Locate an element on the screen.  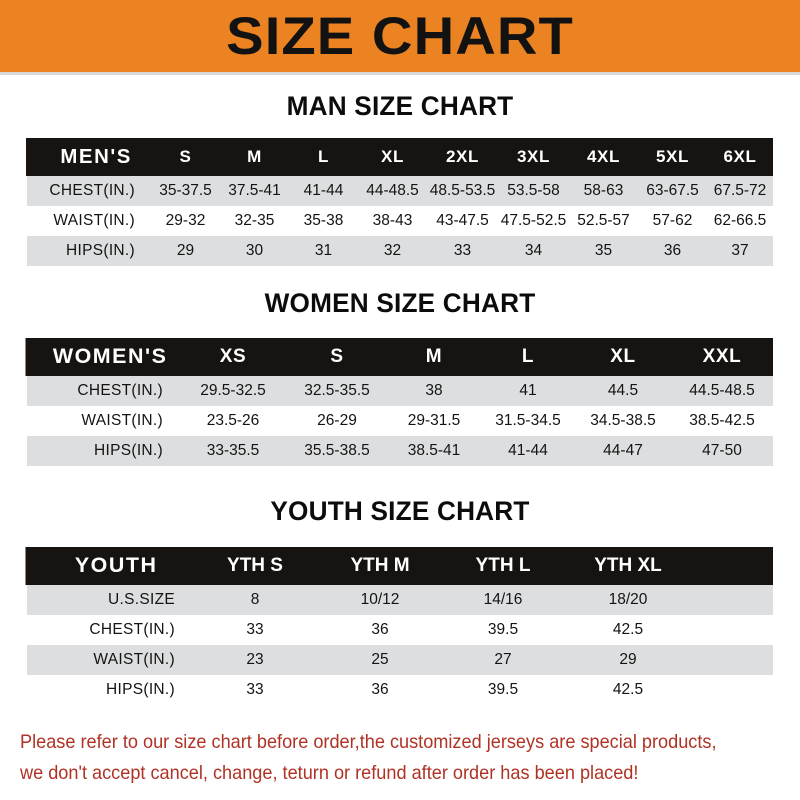
men-waist-3xl: 47.5-52.5 is located at coordinates (533, 220).